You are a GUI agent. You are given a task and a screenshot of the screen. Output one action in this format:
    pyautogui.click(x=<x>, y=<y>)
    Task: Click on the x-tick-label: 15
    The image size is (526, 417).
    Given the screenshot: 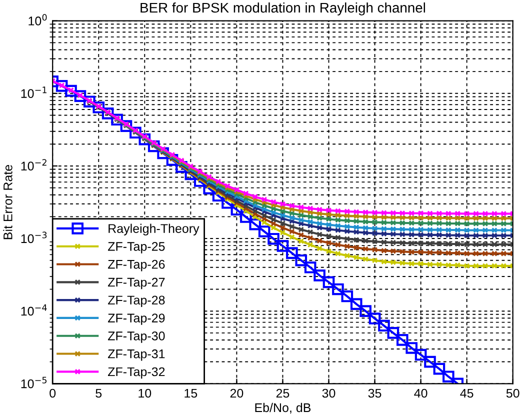 What is the action you would take?
    pyautogui.click(x=191, y=393)
    